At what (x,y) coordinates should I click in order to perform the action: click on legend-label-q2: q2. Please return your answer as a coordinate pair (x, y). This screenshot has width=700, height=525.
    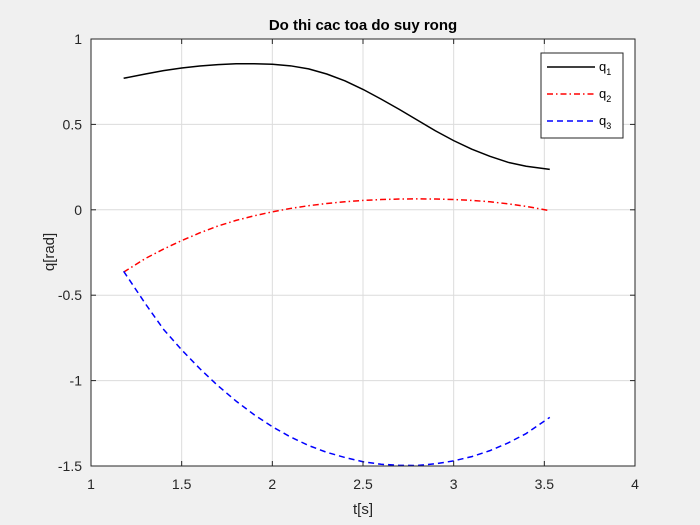
    Looking at the image, I should click on (605, 95).